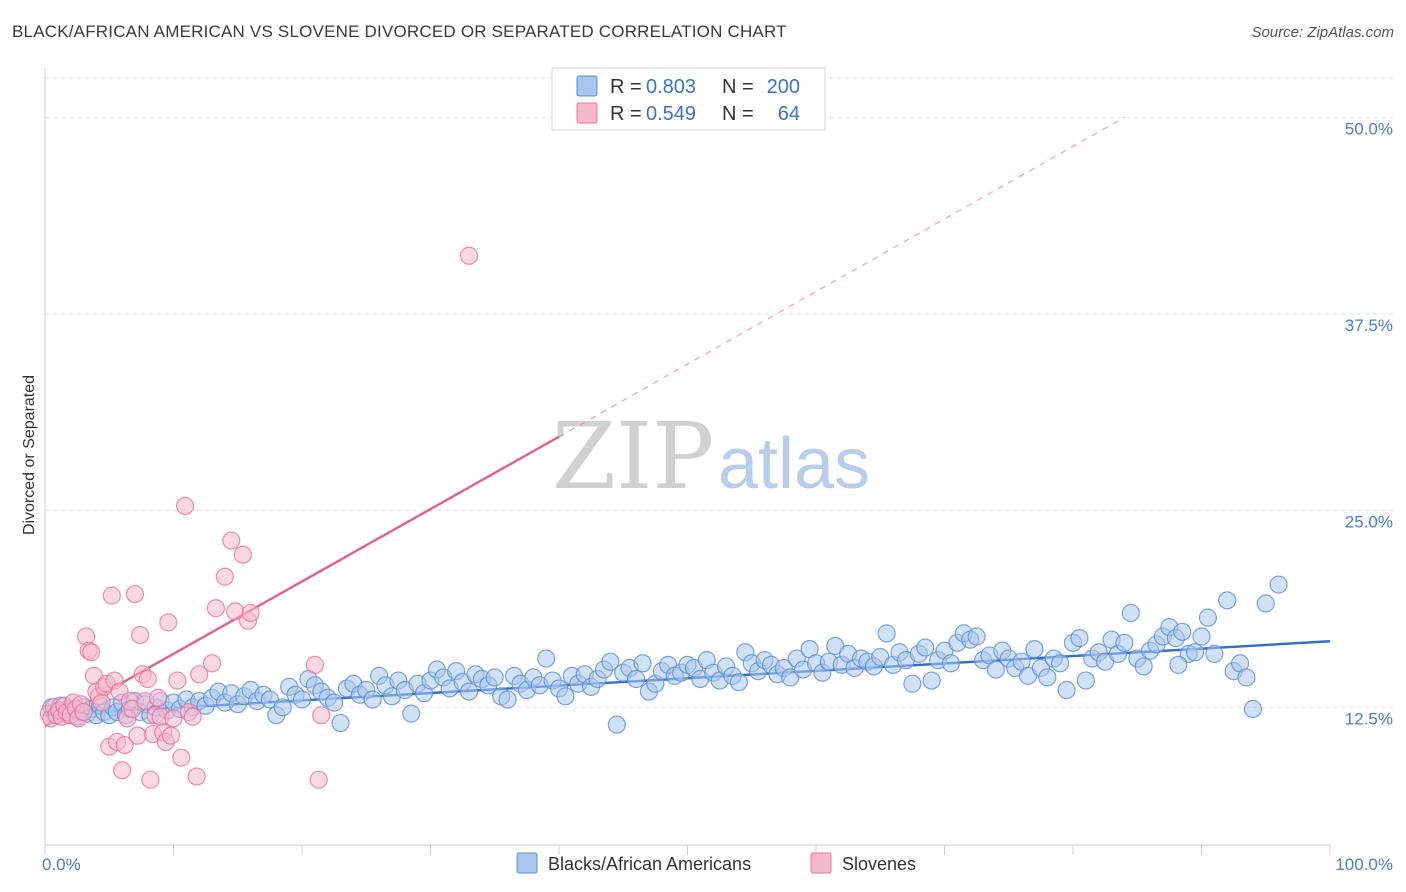  Describe the element at coordinates (29, 455) in the screenshot. I see `y-axis-label: Divorced or Separated` at that location.